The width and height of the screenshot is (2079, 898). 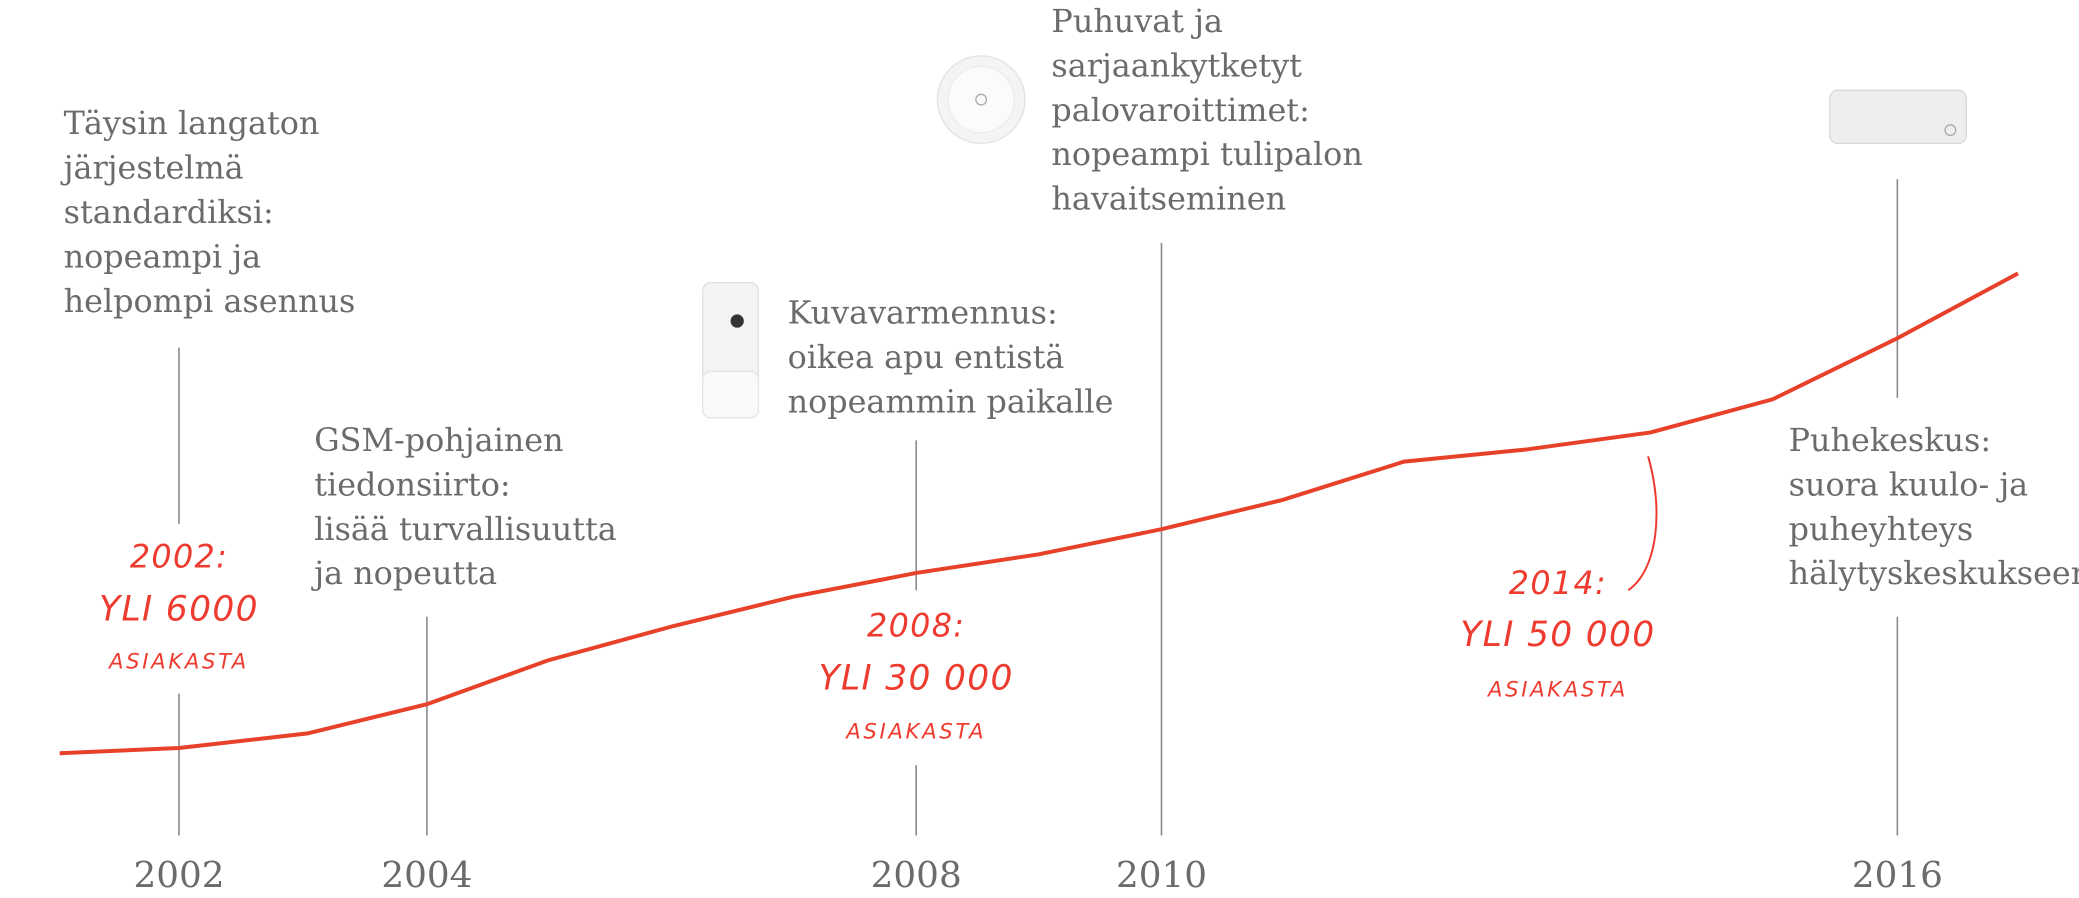 I want to click on milestone-text: nopeampi tulipalon, so click(x=1206, y=154).